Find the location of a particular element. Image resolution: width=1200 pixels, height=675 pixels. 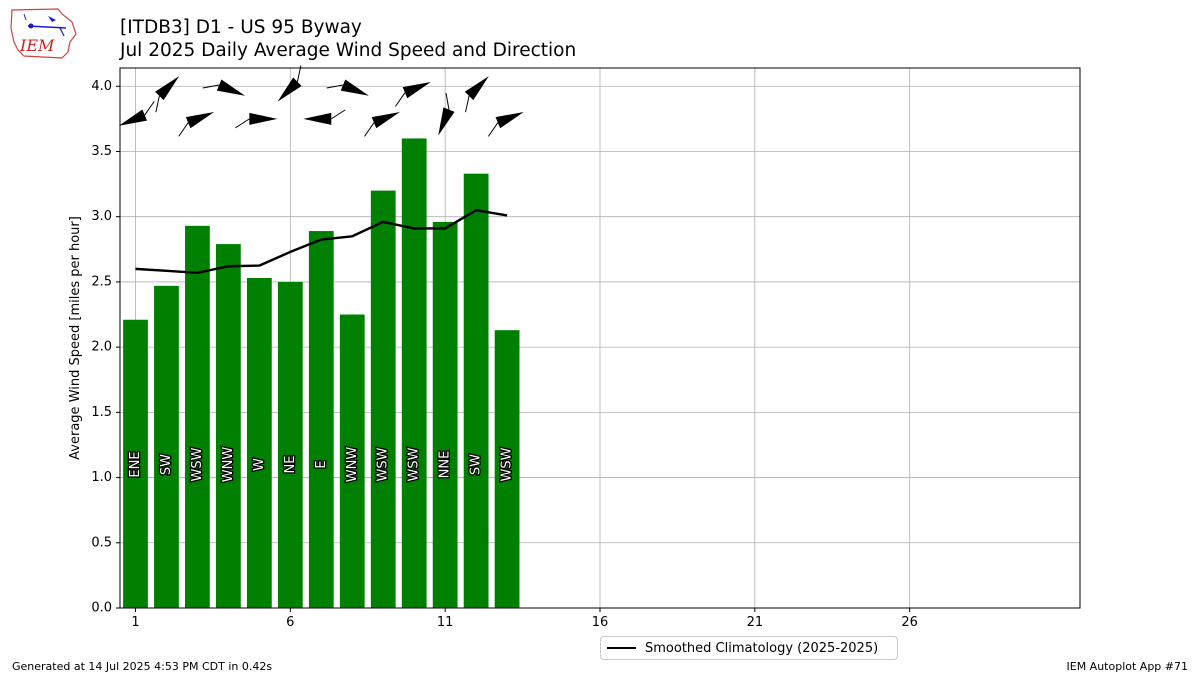

direction-labels: ENE SW WSW WNW W NE E WNW WSW WSW NNE SW WSW is located at coordinates (321, 464).